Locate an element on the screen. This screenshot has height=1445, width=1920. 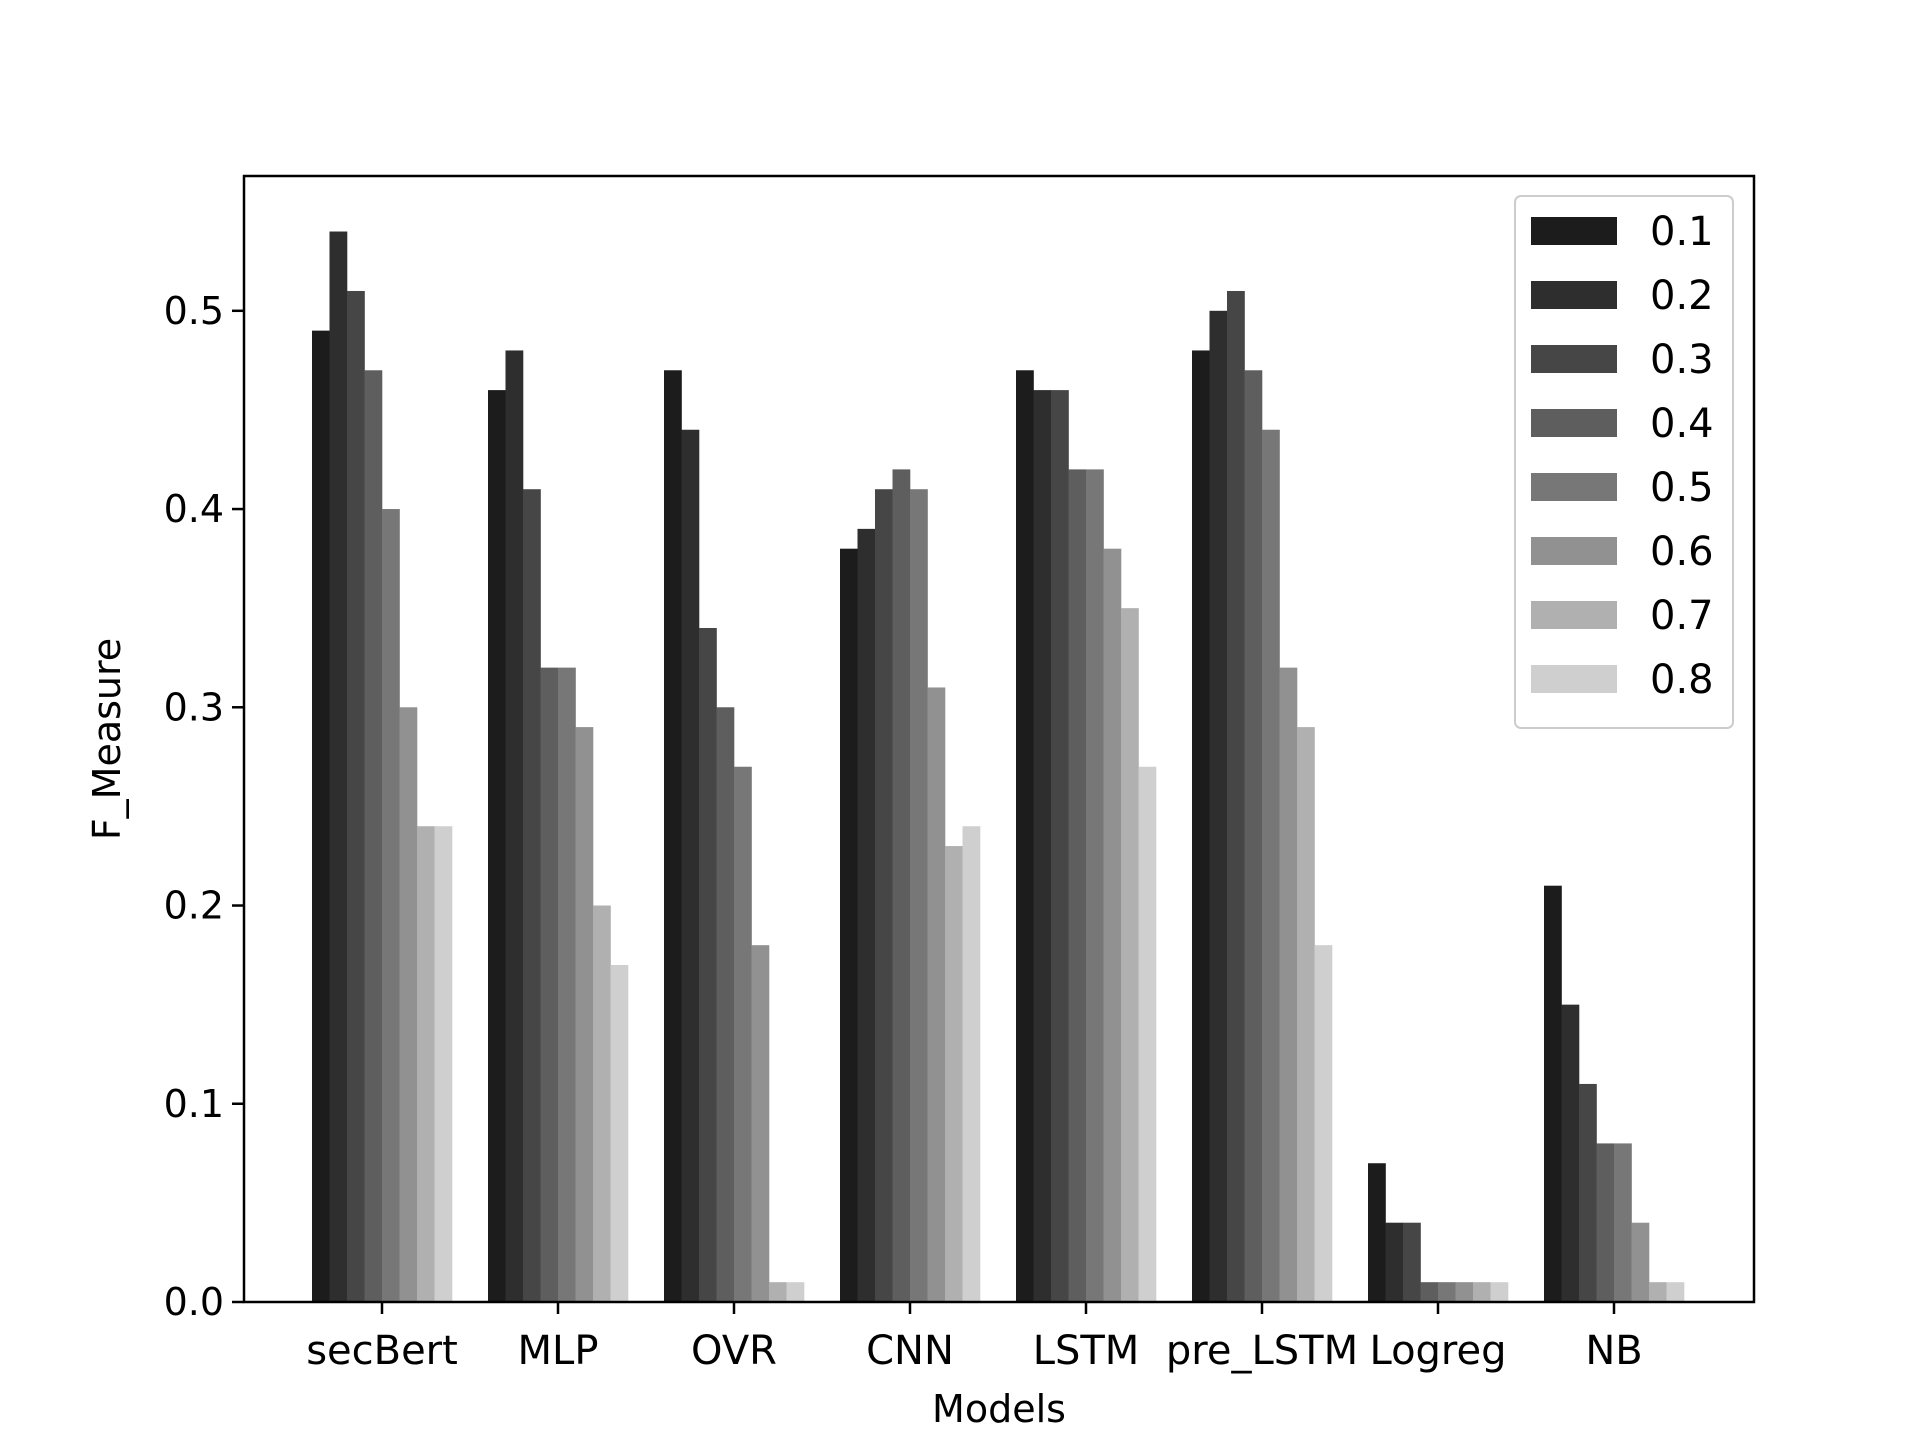
bar-secBert-0.2 is located at coordinates (338, 766).